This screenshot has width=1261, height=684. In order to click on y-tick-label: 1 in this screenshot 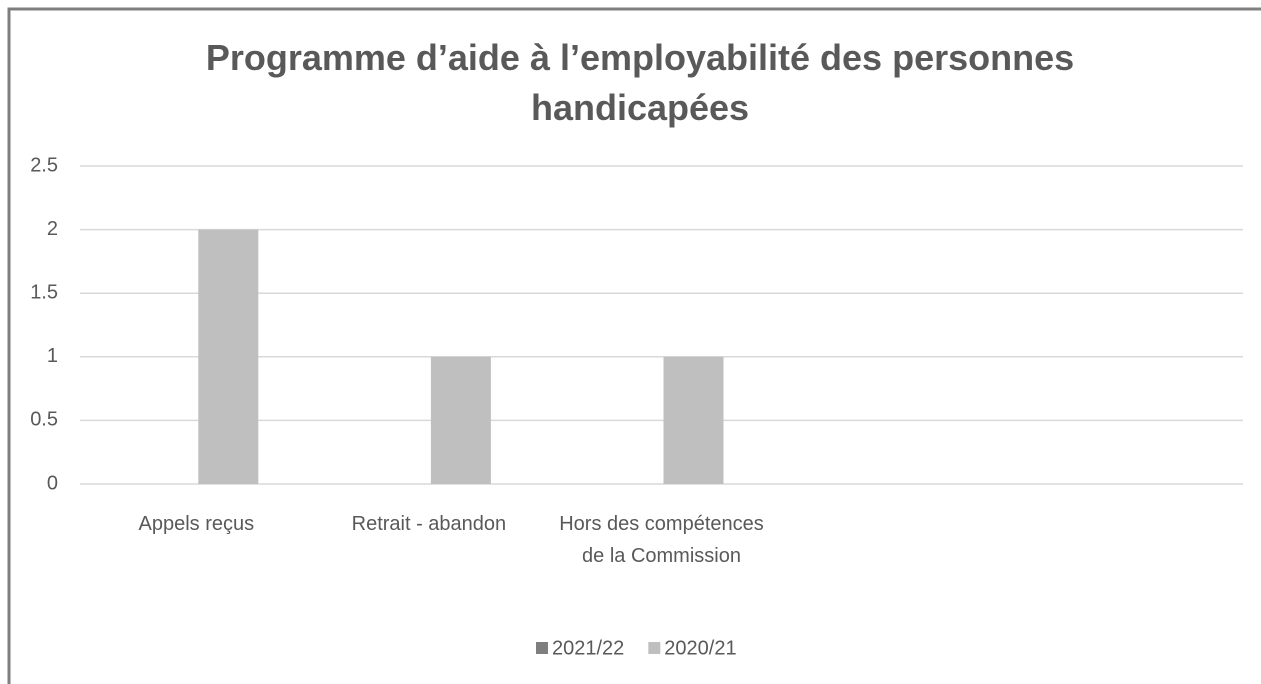, I will do `click(52, 356)`.